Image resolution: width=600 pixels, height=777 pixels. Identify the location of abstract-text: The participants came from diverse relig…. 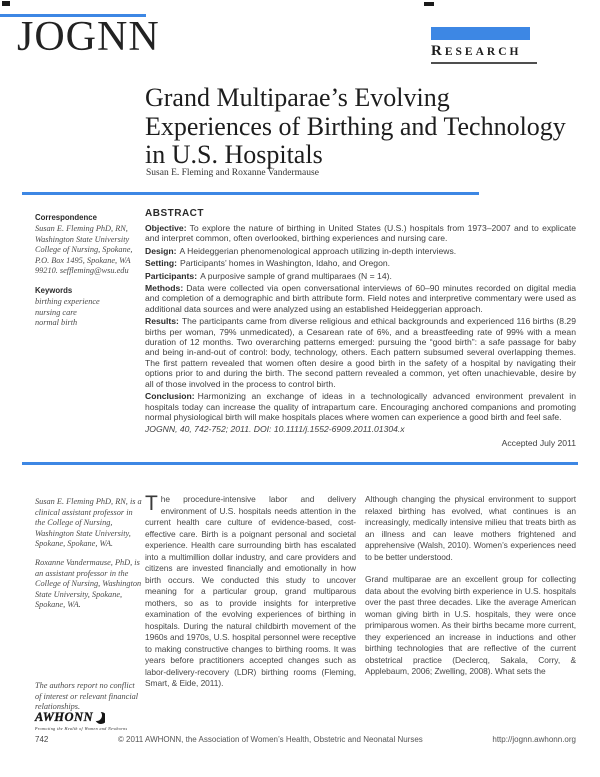
(360, 352).